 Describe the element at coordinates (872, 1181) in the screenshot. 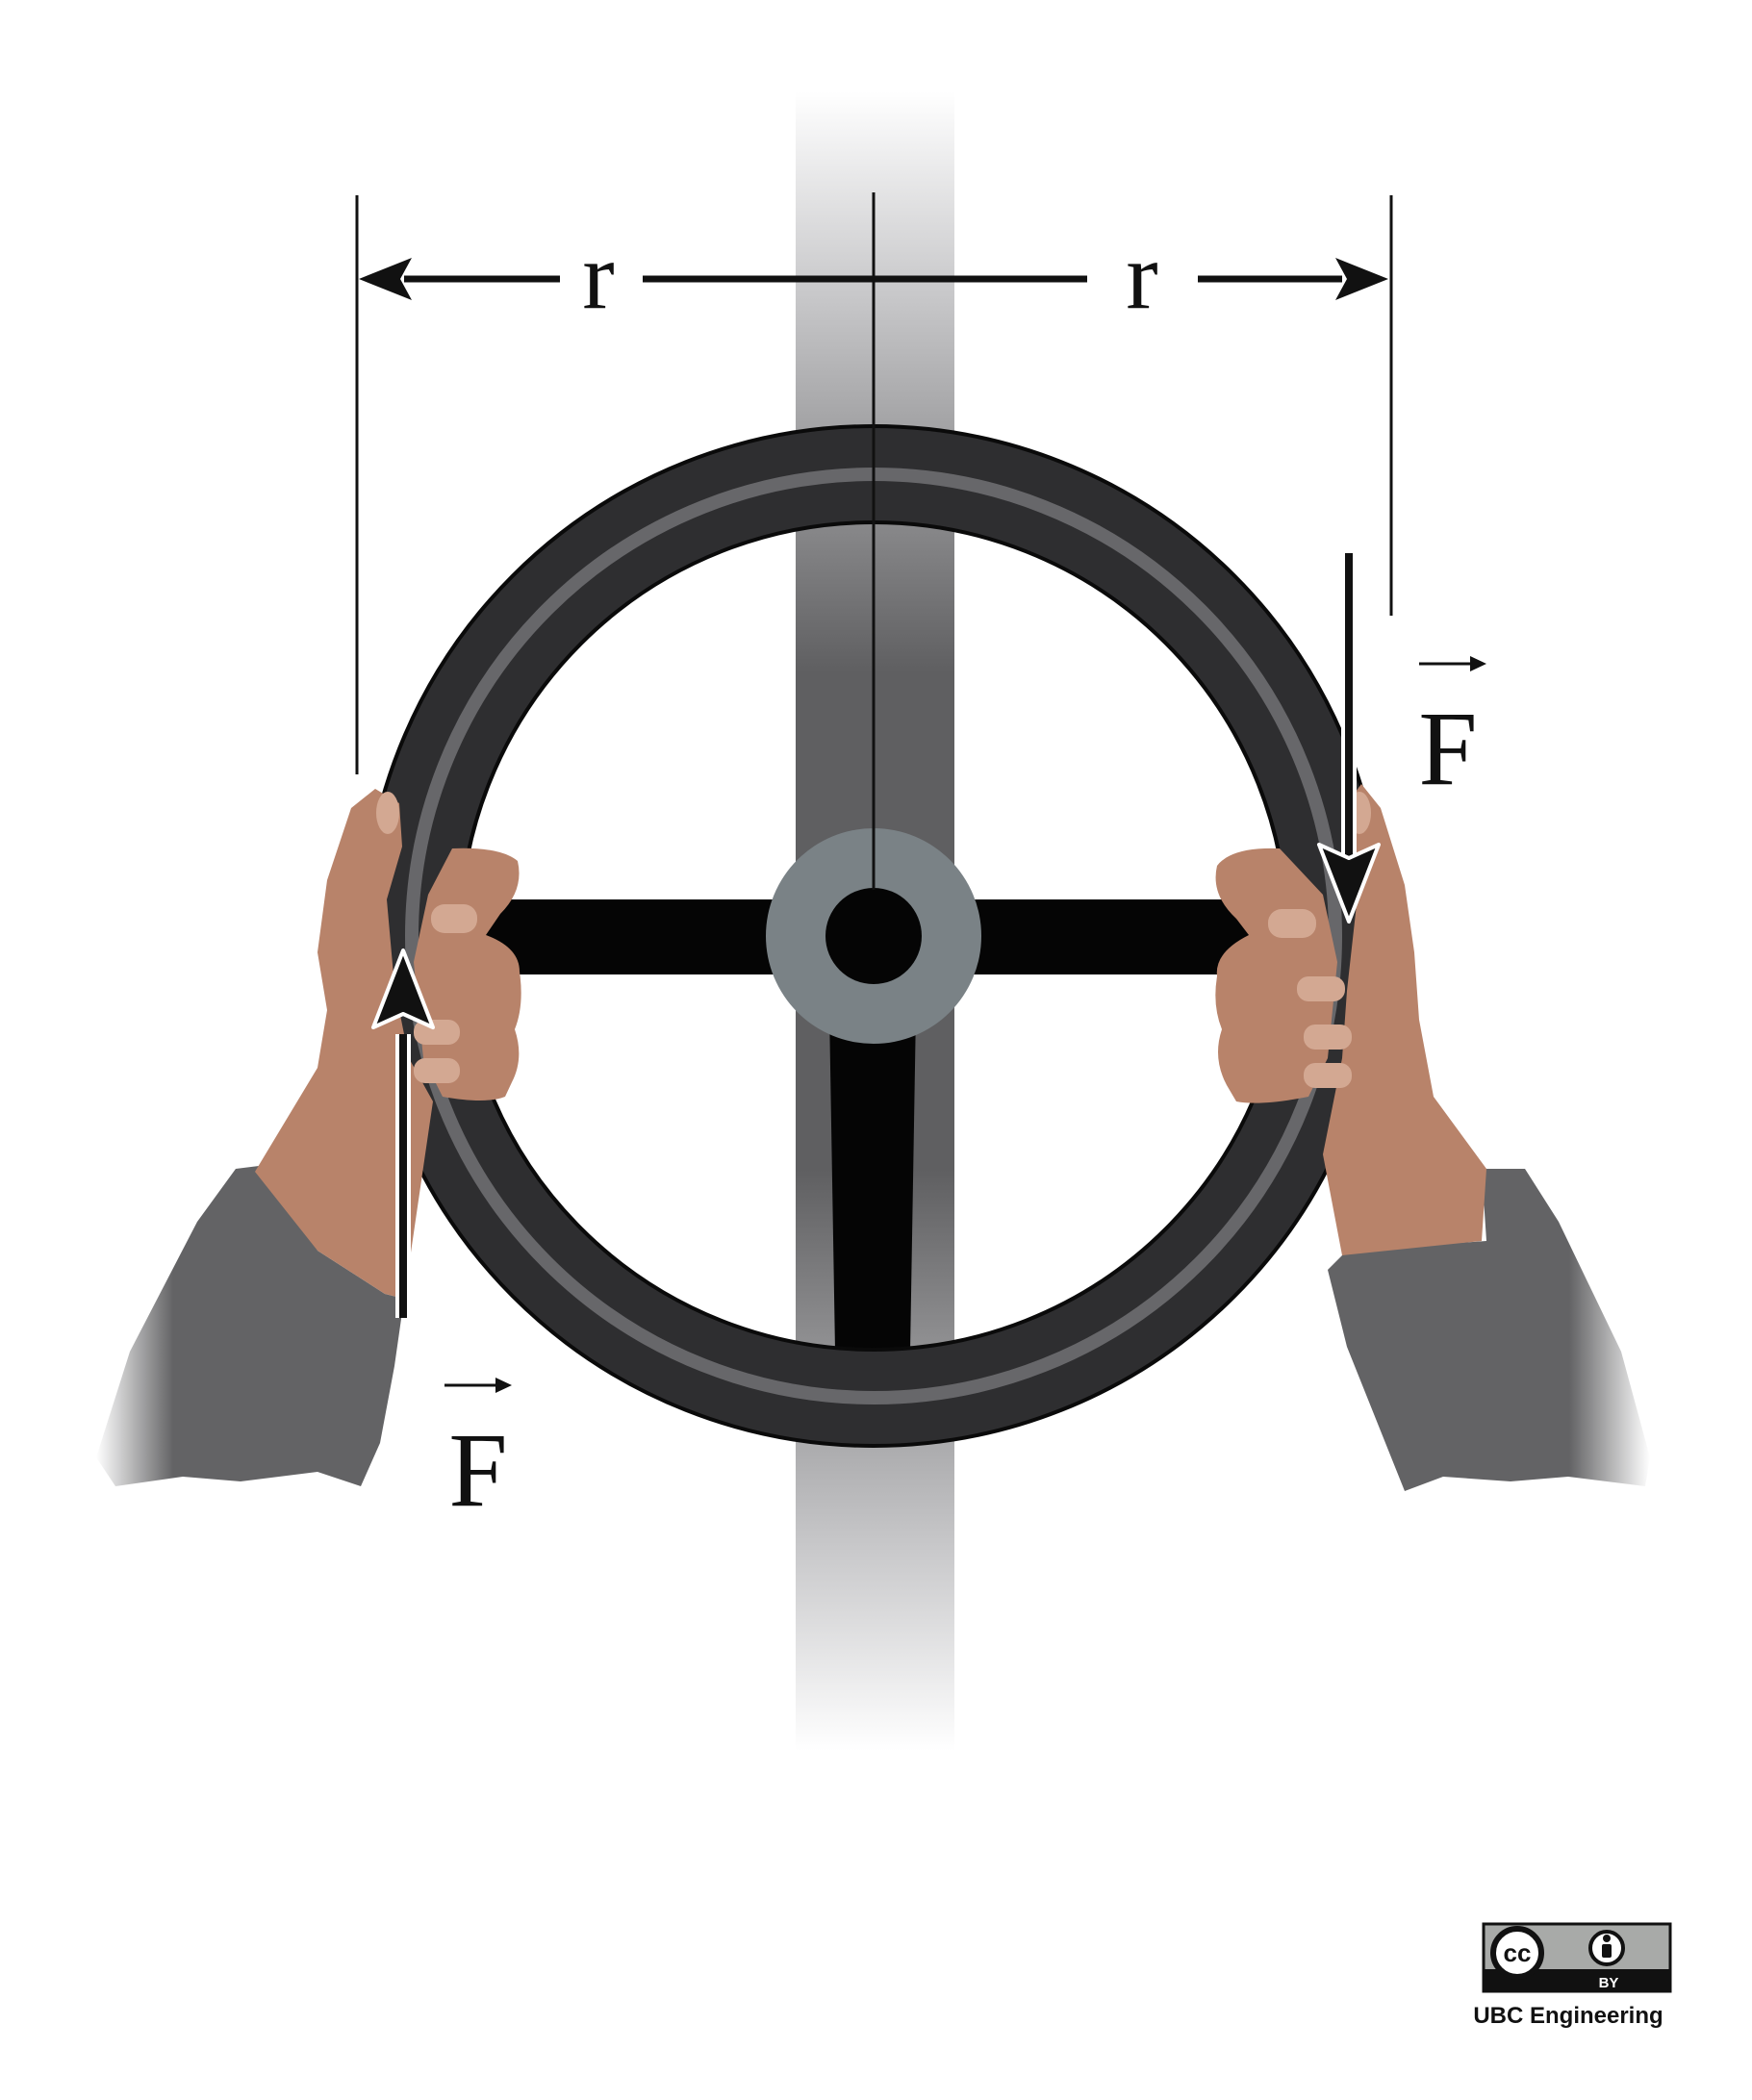

I see `wheel-spoke-lower` at that location.